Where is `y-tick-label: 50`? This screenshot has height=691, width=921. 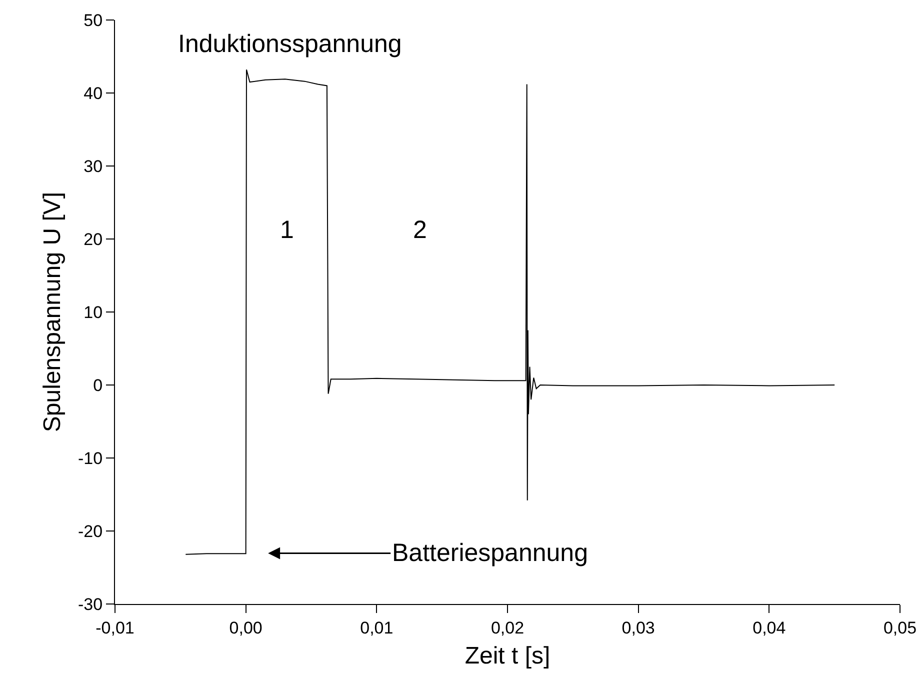 y-tick-label: 50 is located at coordinates (93, 20).